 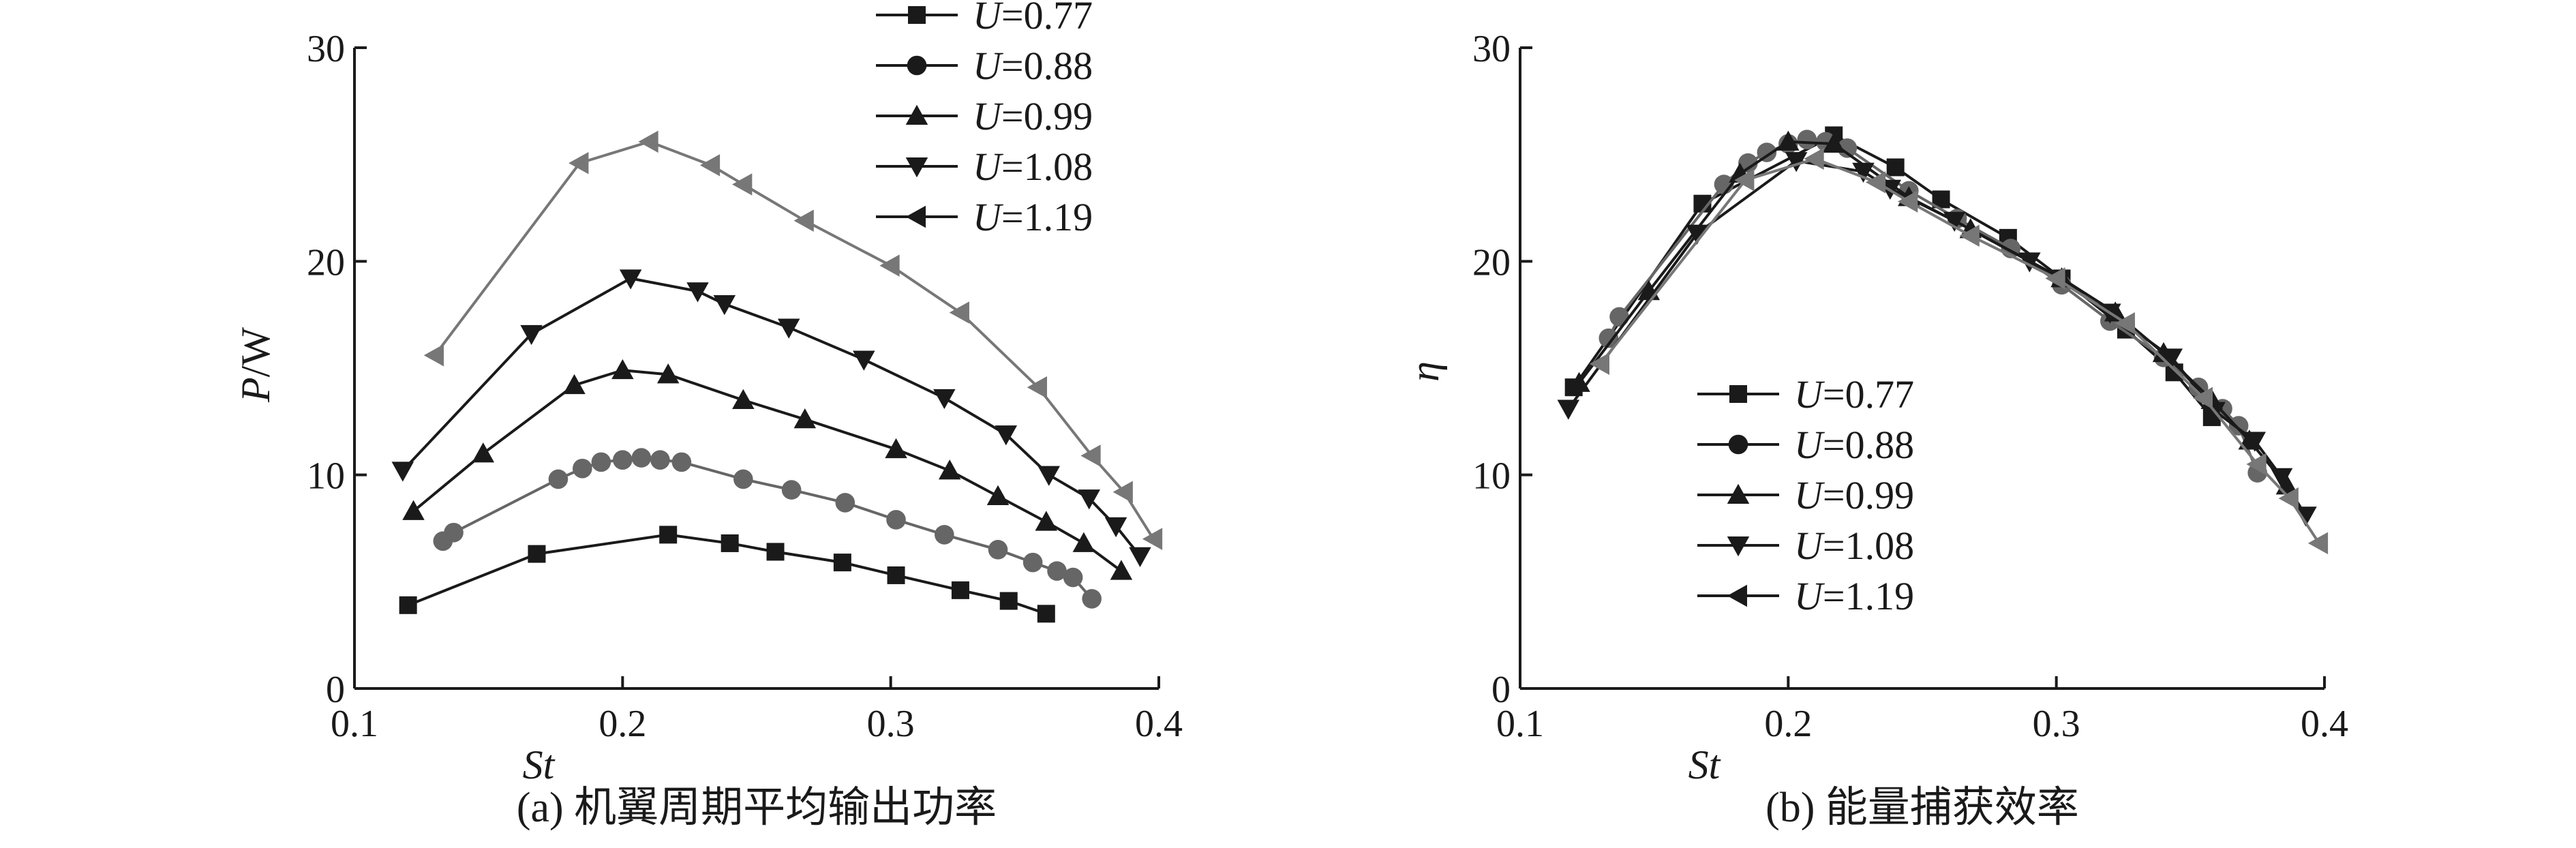 What do you see at coordinates (1047, 167) in the screenshot?
I see `legend-label-value: =1.08` at bounding box center [1047, 167].